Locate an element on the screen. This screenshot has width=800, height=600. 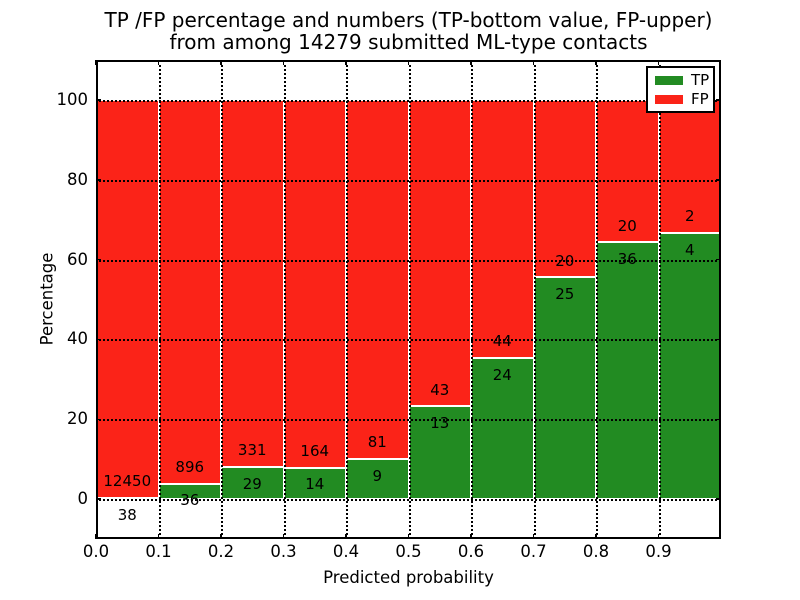
legend-entry-tp: TP is located at coordinates (684, 79).